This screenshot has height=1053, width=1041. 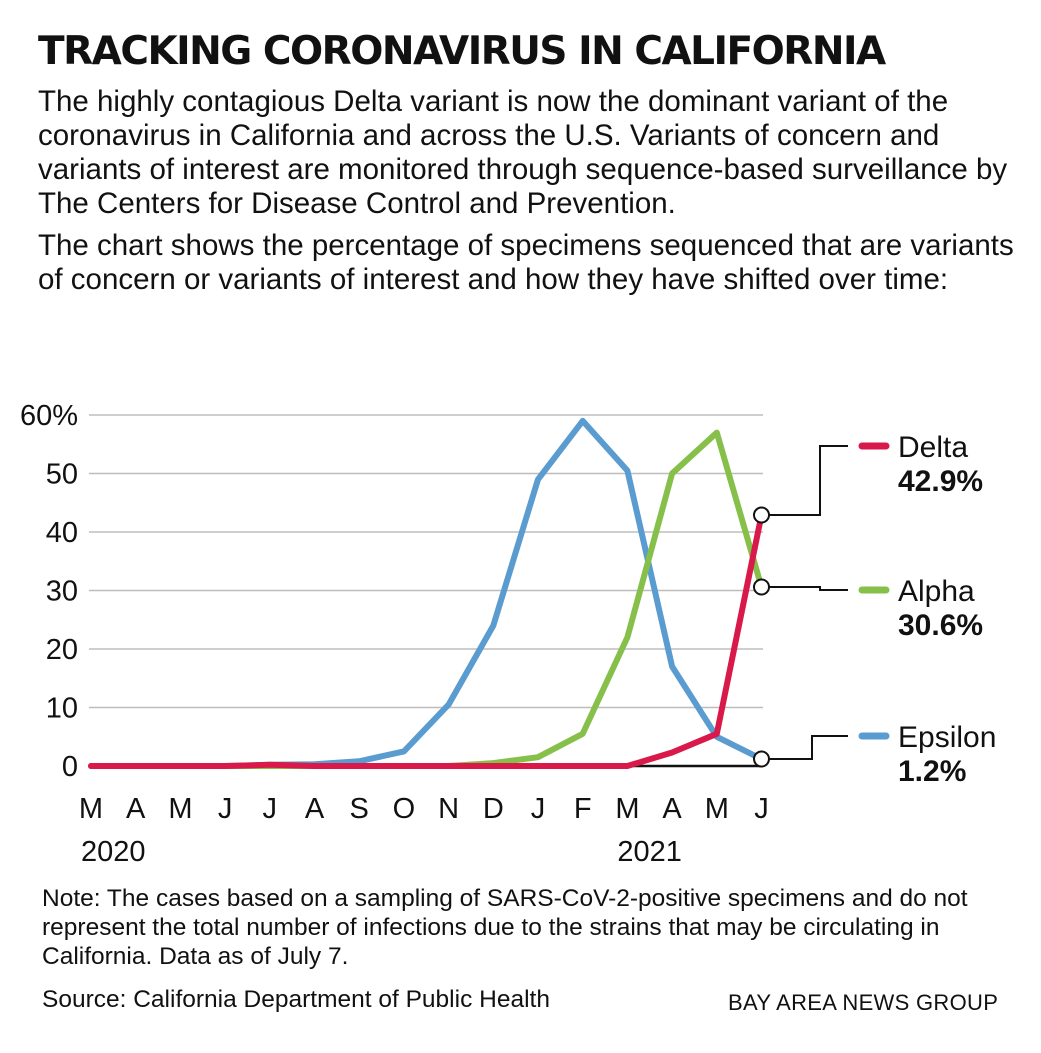 I want to click on leader-line-alpha, so click(x=808, y=588).